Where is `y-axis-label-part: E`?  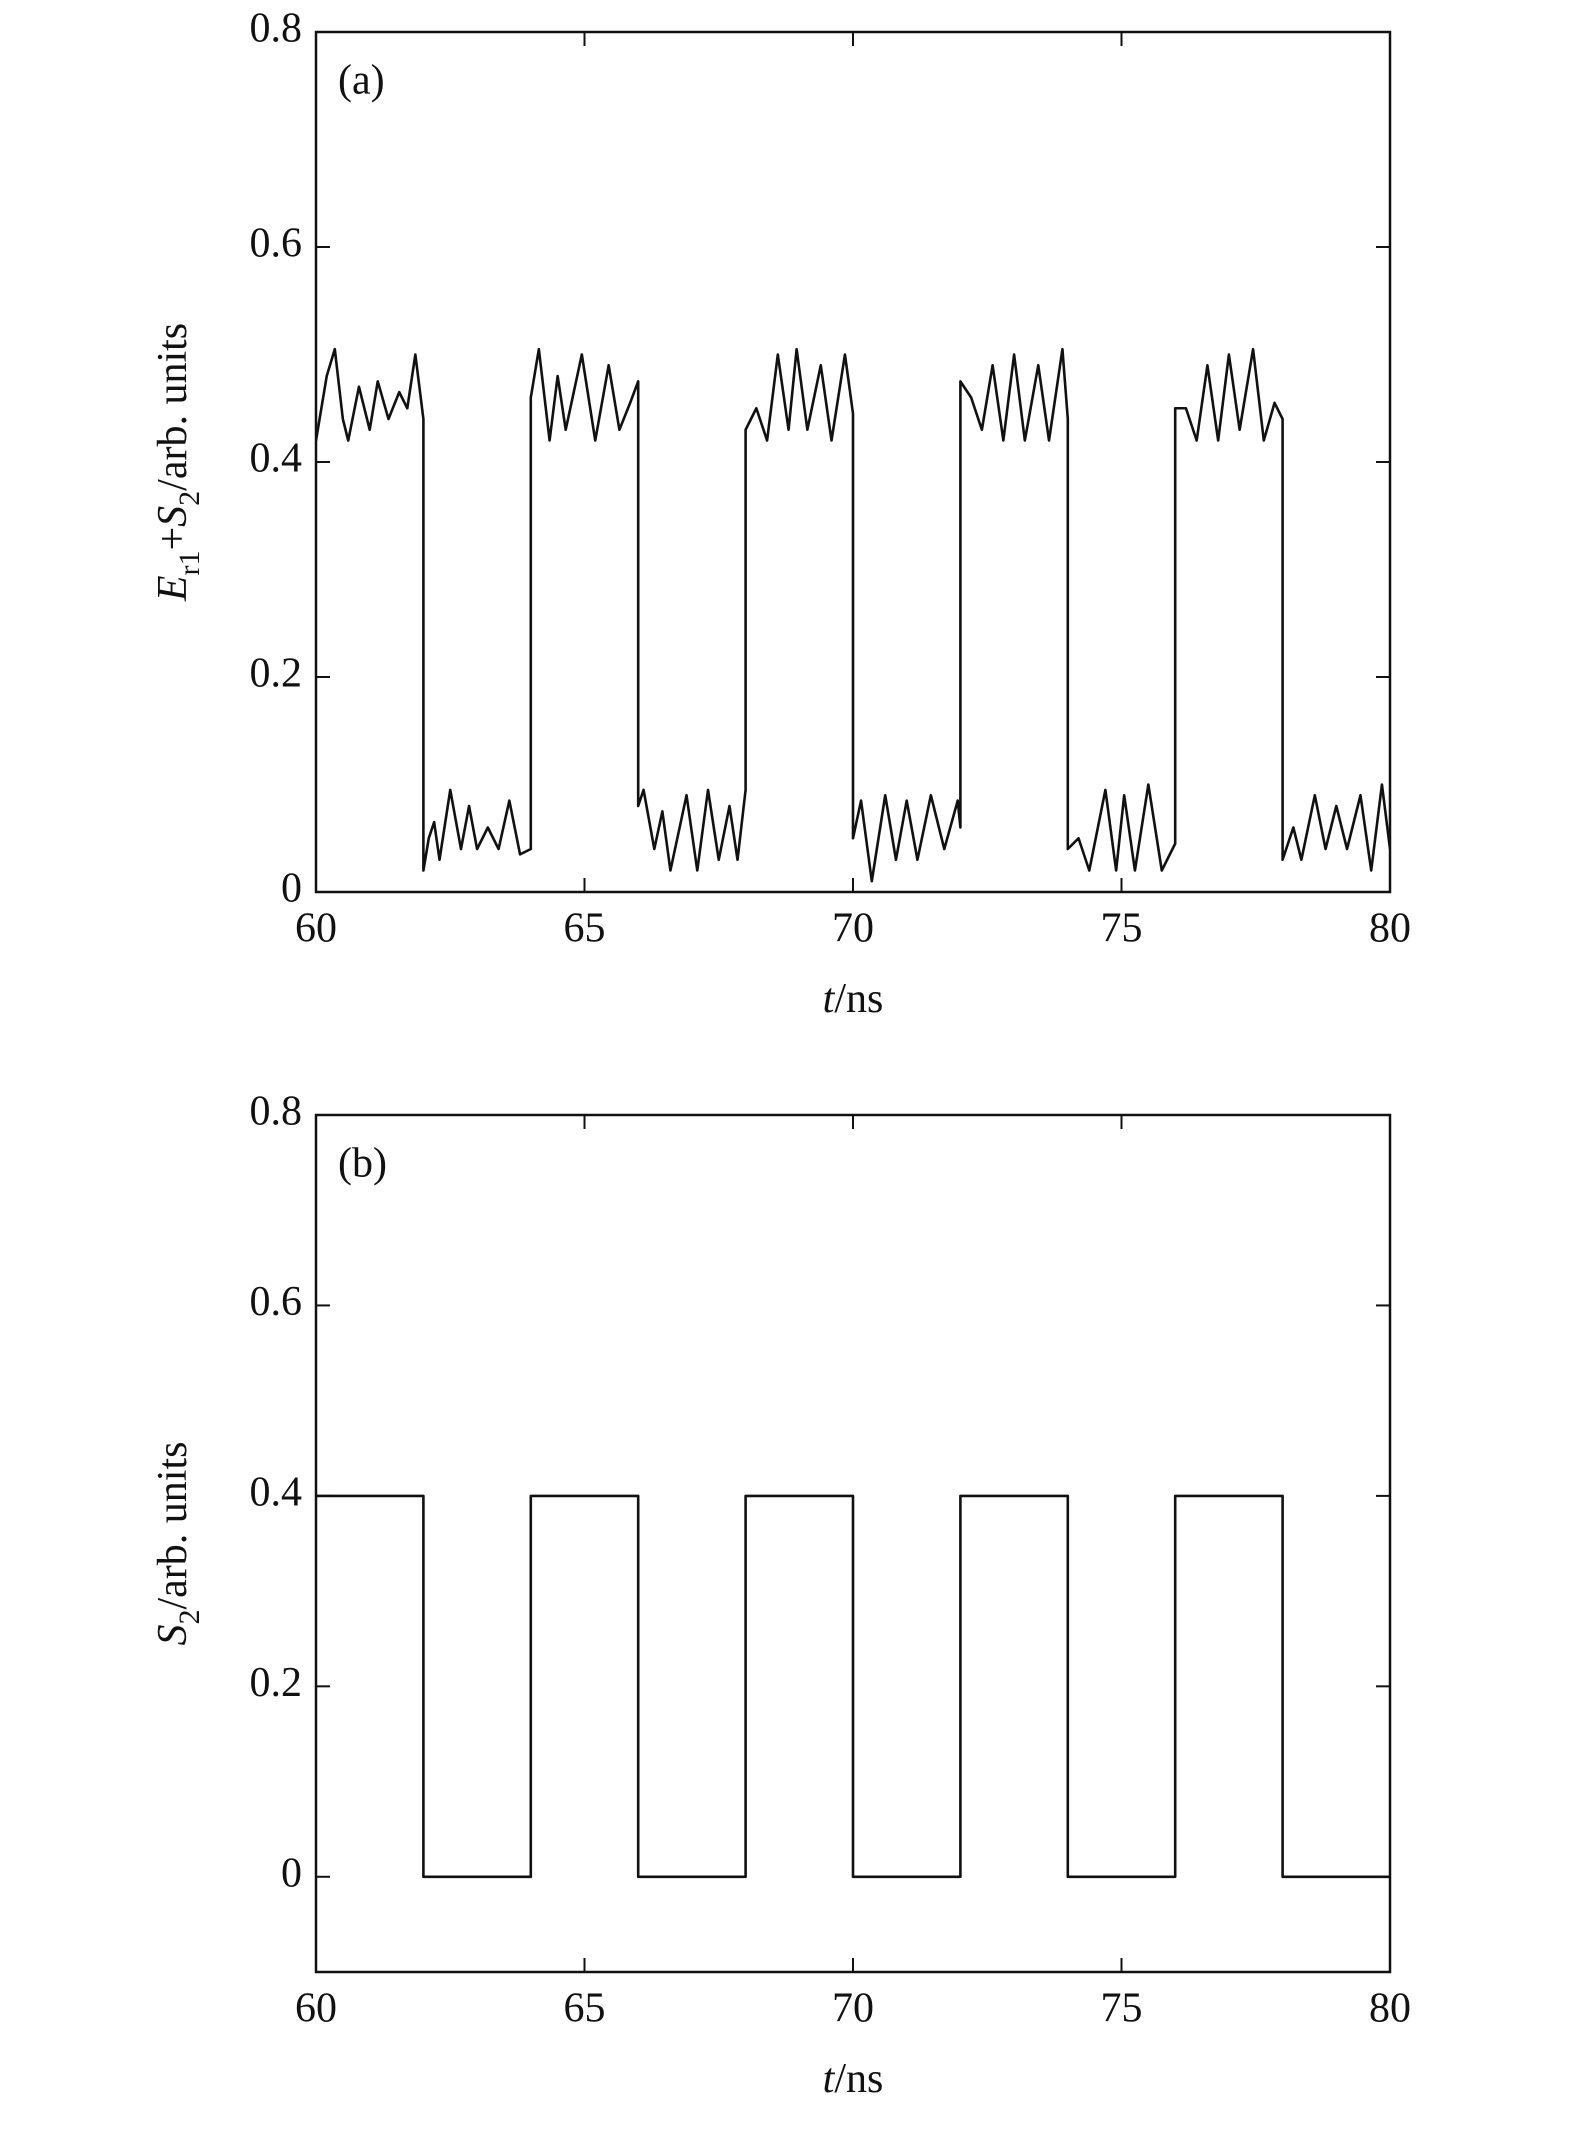
y-axis-label-part: E is located at coordinates (173, 589).